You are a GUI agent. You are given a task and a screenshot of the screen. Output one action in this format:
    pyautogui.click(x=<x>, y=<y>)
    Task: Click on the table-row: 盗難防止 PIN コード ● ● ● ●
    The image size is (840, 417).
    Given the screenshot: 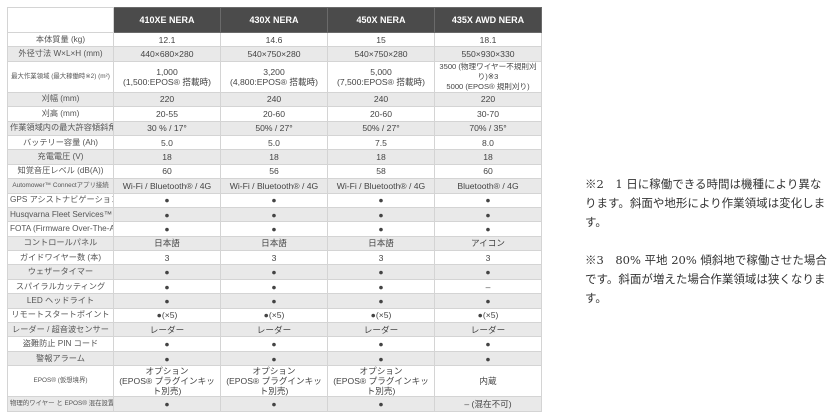 What is the action you would take?
    pyautogui.click(x=274, y=344)
    